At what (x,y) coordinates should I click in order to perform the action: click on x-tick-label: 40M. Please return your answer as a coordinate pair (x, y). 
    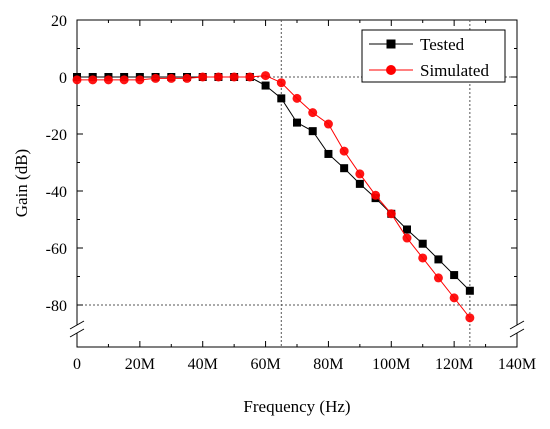
    Looking at the image, I should click on (203, 364).